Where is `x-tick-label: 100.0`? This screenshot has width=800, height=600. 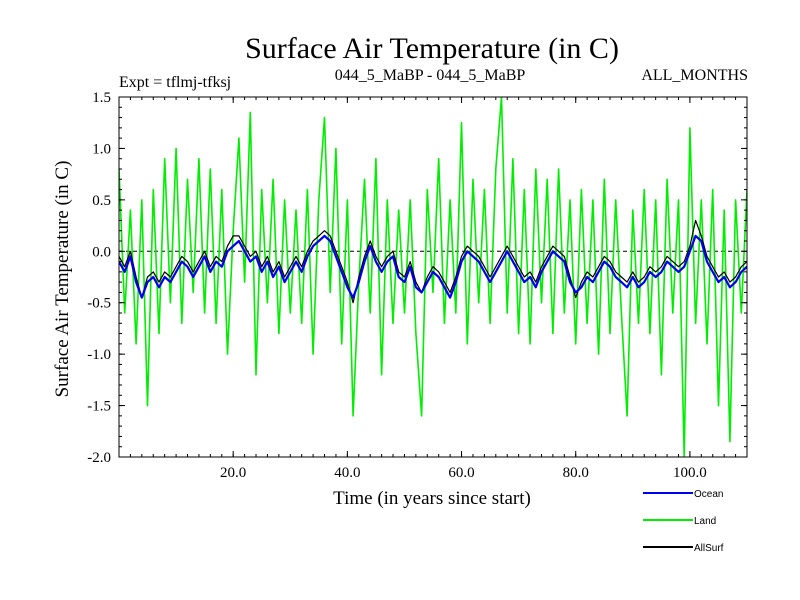 x-tick-label: 100.0 is located at coordinates (690, 473).